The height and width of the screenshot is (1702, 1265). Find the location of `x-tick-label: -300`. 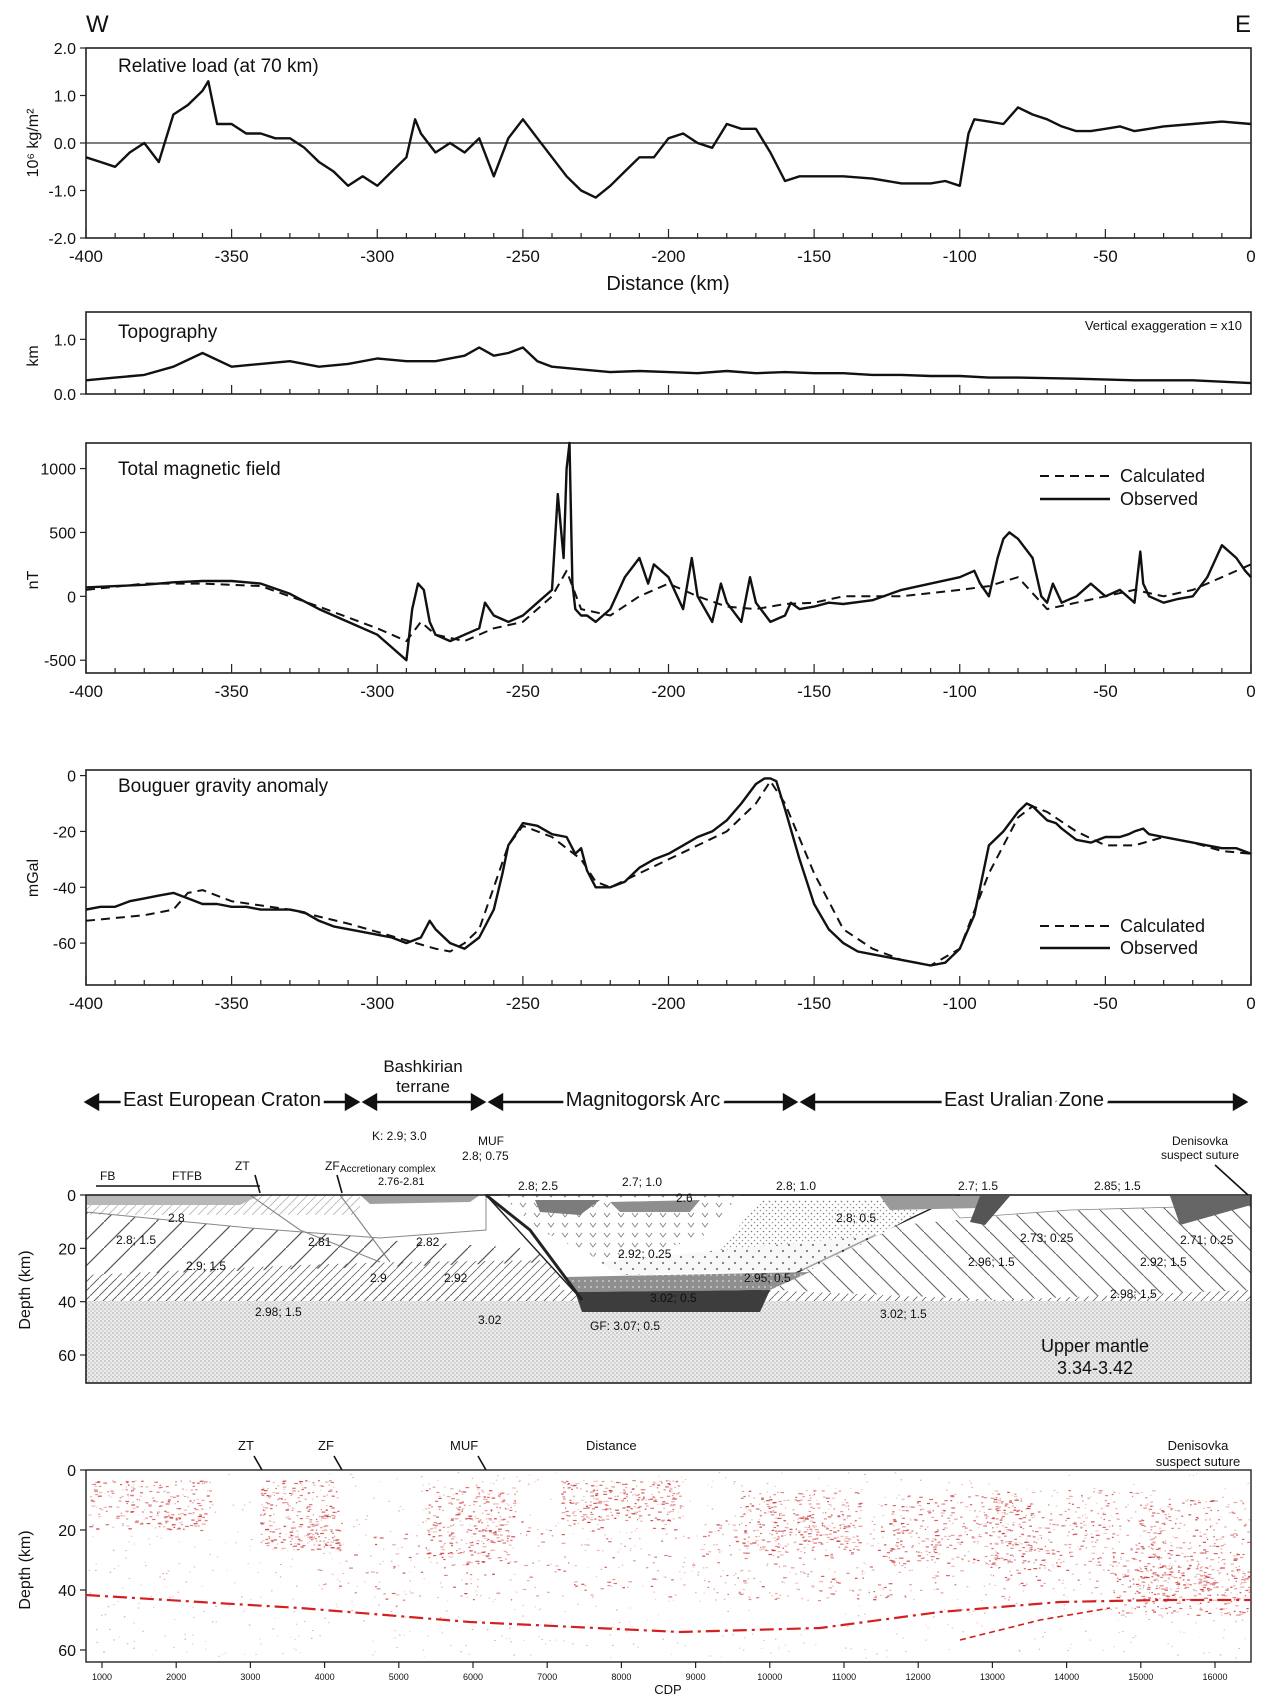

x-tick-label: -300 is located at coordinates (377, 256).